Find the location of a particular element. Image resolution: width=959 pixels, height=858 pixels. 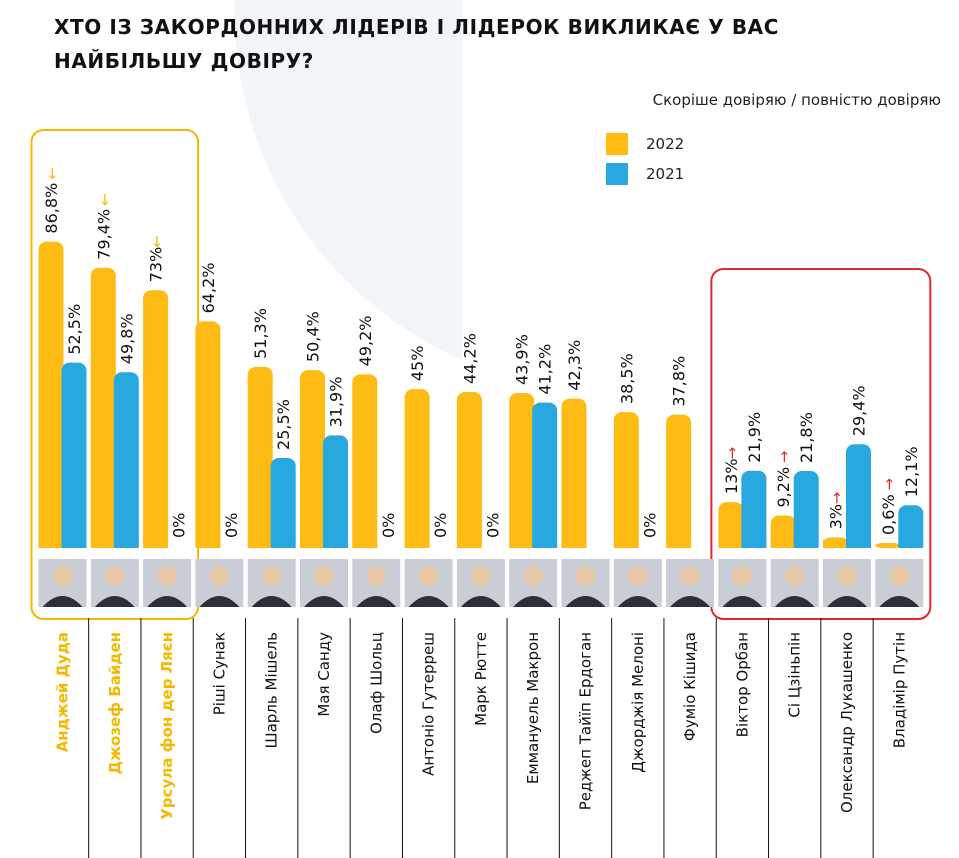

data-label-2021: 25,5% is located at coordinates (283, 424).